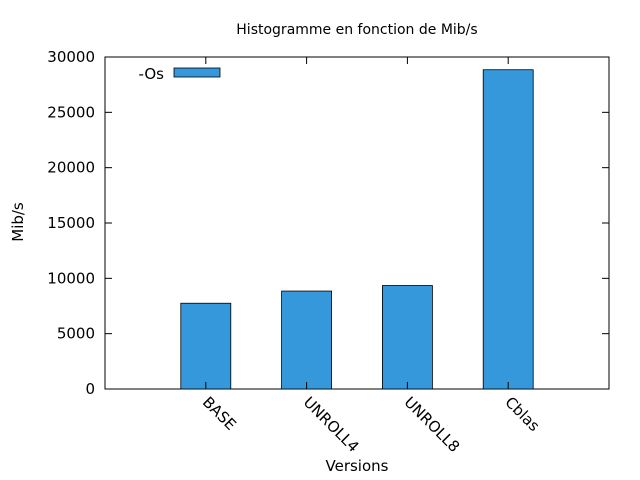 Image resolution: width=640 pixels, height=480 pixels. I want to click on legend-swatch, so click(197, 72).